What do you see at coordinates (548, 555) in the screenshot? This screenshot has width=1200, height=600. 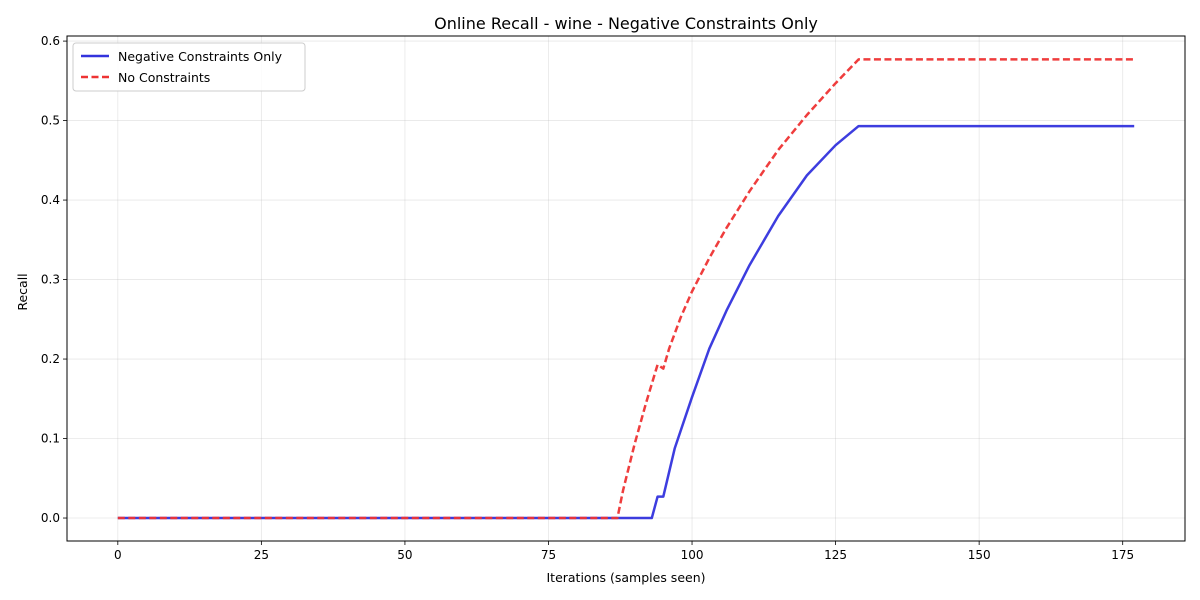 I see `x-tick-label: 75` at bounding box center [548, 555].